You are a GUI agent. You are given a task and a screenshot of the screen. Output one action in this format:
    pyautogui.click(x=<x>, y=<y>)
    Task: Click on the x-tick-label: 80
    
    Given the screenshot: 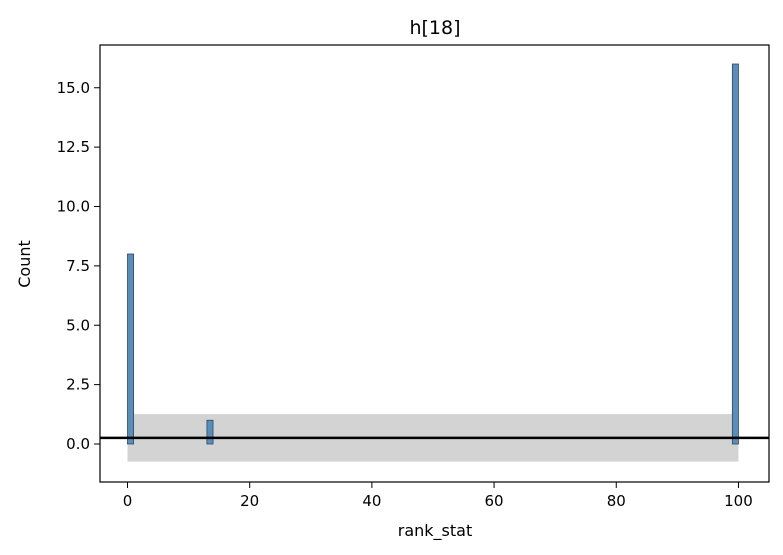 What is the action you would take?
    pyautogui.click(x=616, y=501)
    